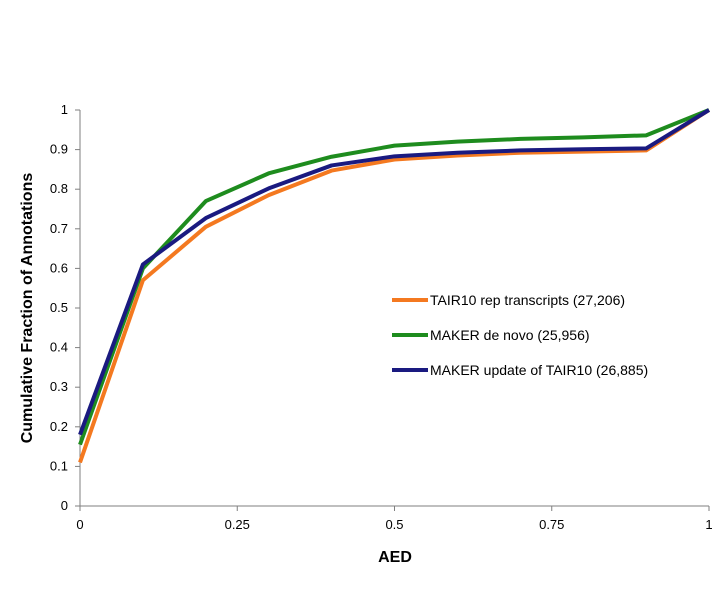 Image resolution: width=725 pixels, height=599 pixels. I want to click on x-tick-label: 0.25, so click(237, 524).